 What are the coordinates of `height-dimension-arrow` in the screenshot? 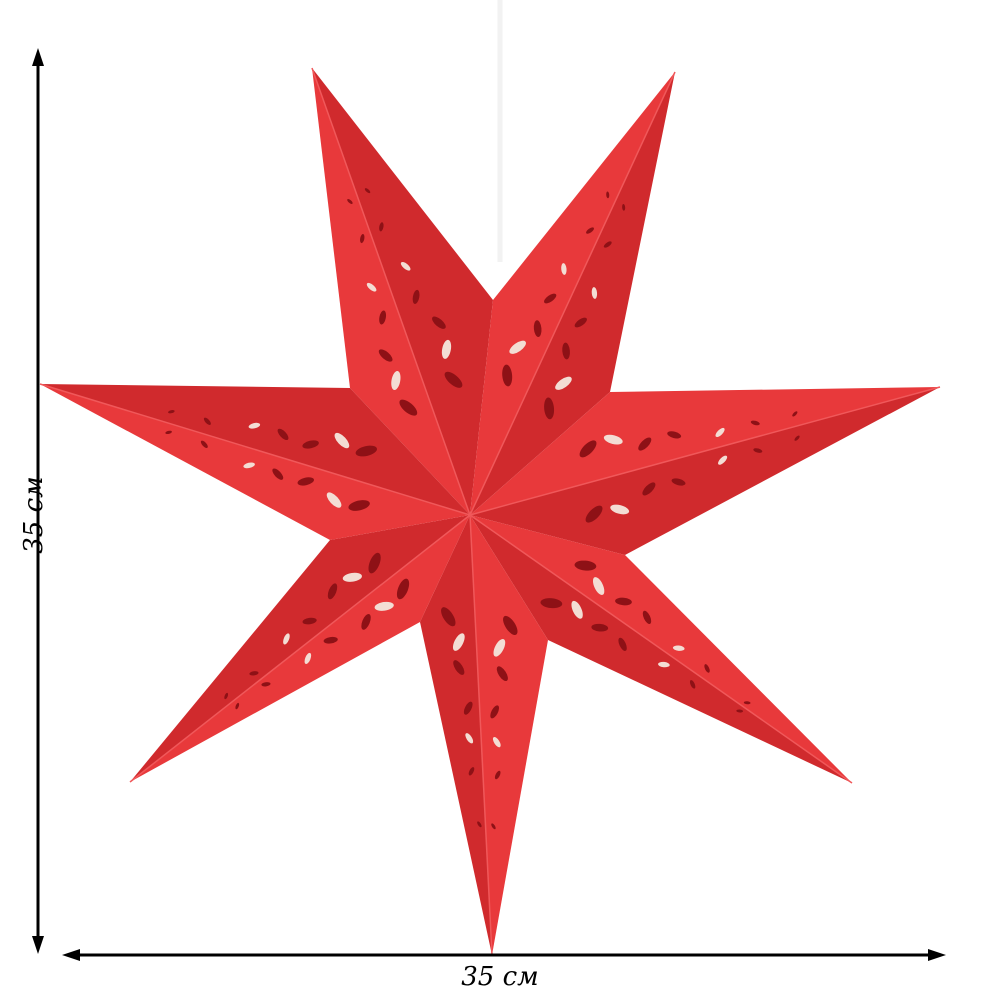 It's located at (38, 501).